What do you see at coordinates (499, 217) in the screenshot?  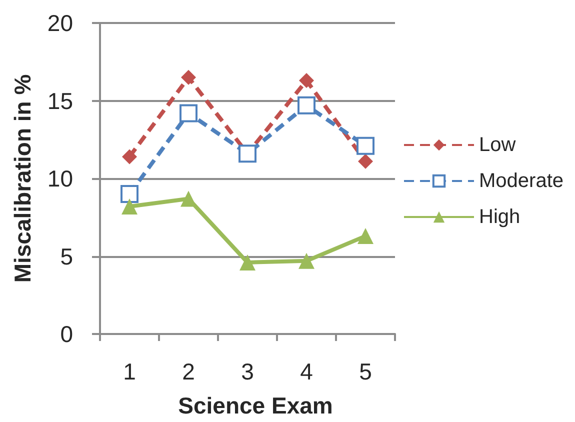 I see `legend-label: High` at bounding box center [499, 217].